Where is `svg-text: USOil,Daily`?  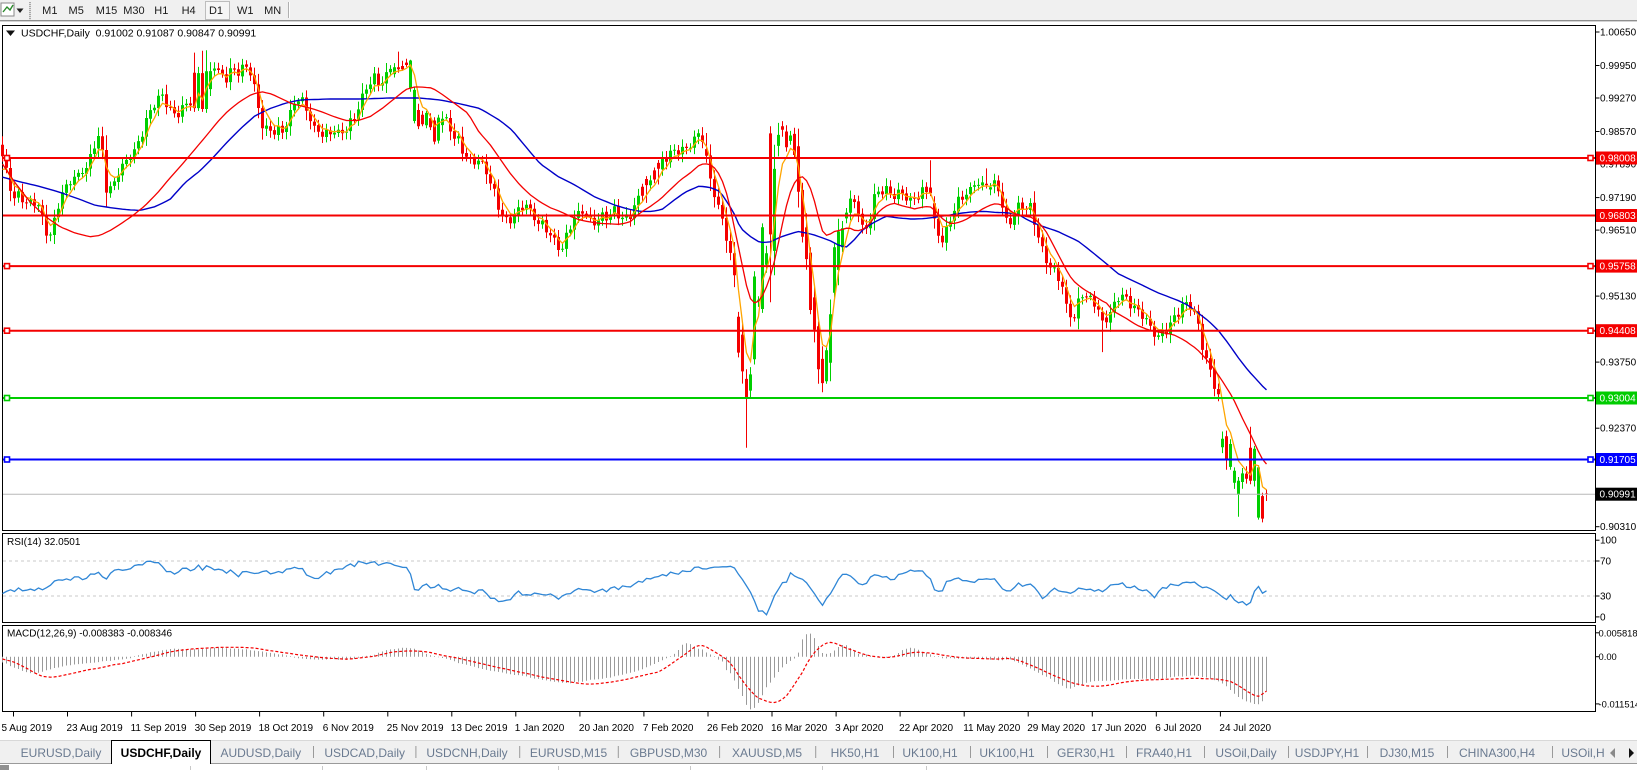 svg-text: USOil,Daily is located at coordinates (1245, 753).